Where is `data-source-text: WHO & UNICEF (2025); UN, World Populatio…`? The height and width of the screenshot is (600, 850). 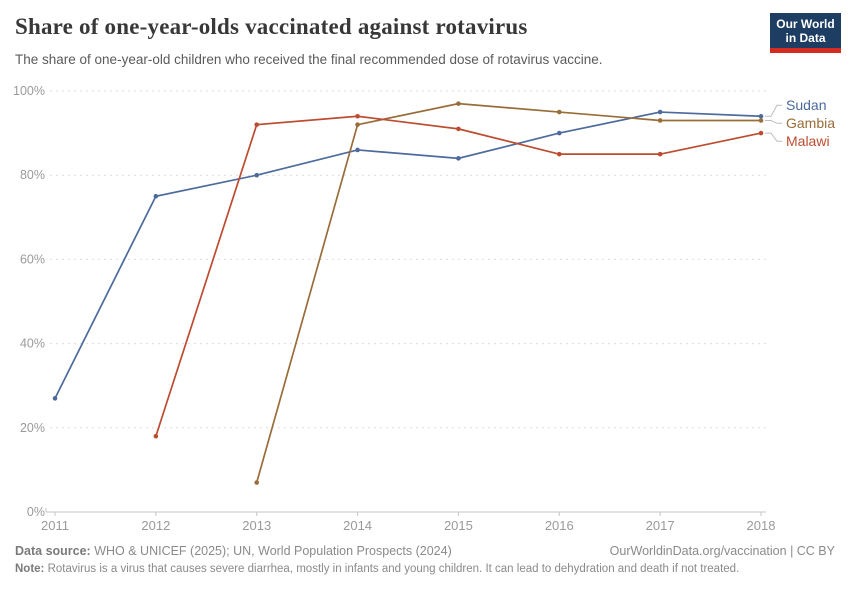
data-source-text: WHO & UNICEF (2025); UN, World Populatio… is located at coordinates (271, 551).